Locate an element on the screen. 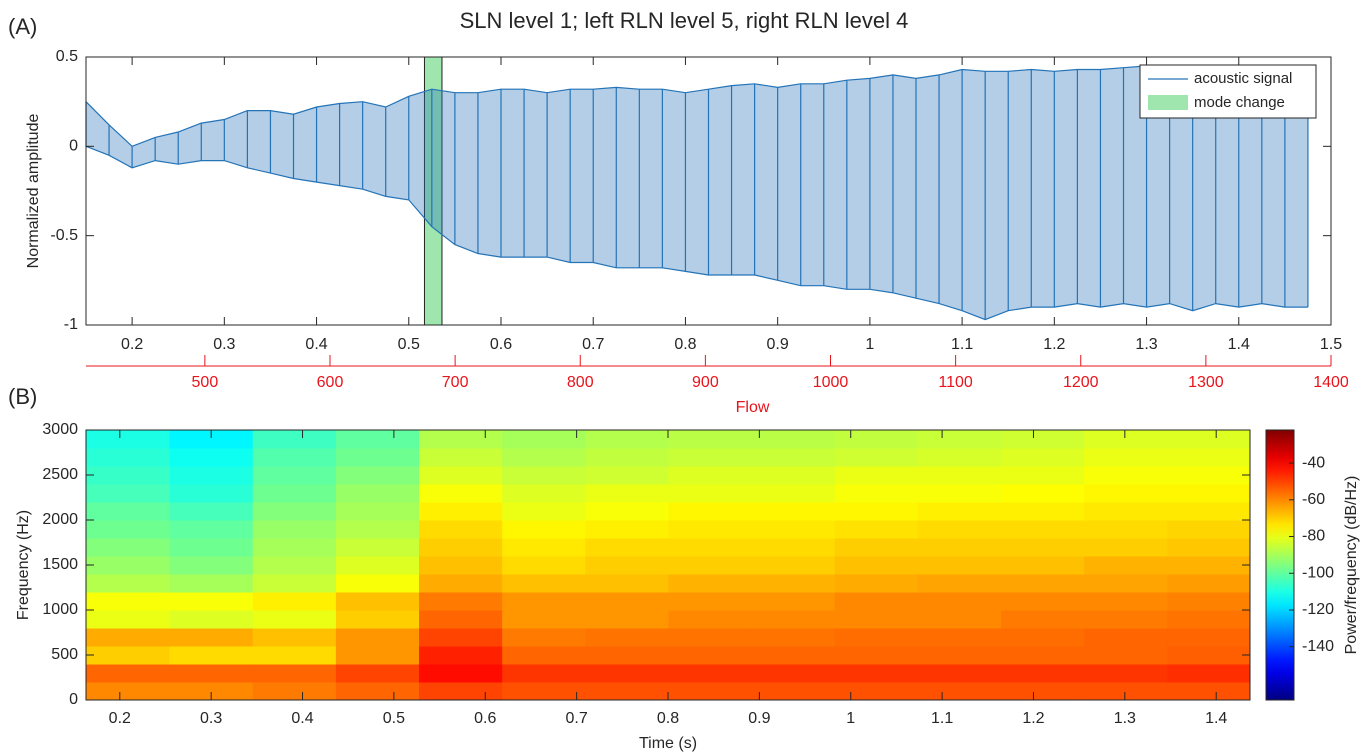 This screenshot has width=1371, height=755. x2-tick-label: 1400 is located at coordinates (1331, 382).